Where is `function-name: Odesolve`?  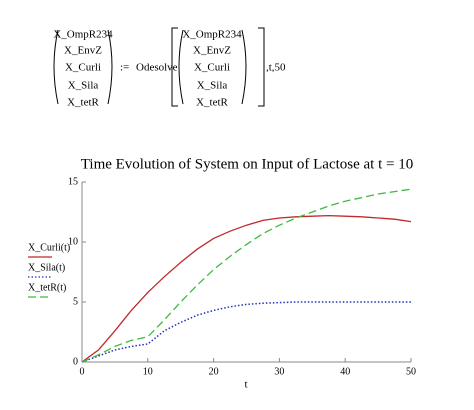 function-name: Odesolve is located at coordinates (157, 68).